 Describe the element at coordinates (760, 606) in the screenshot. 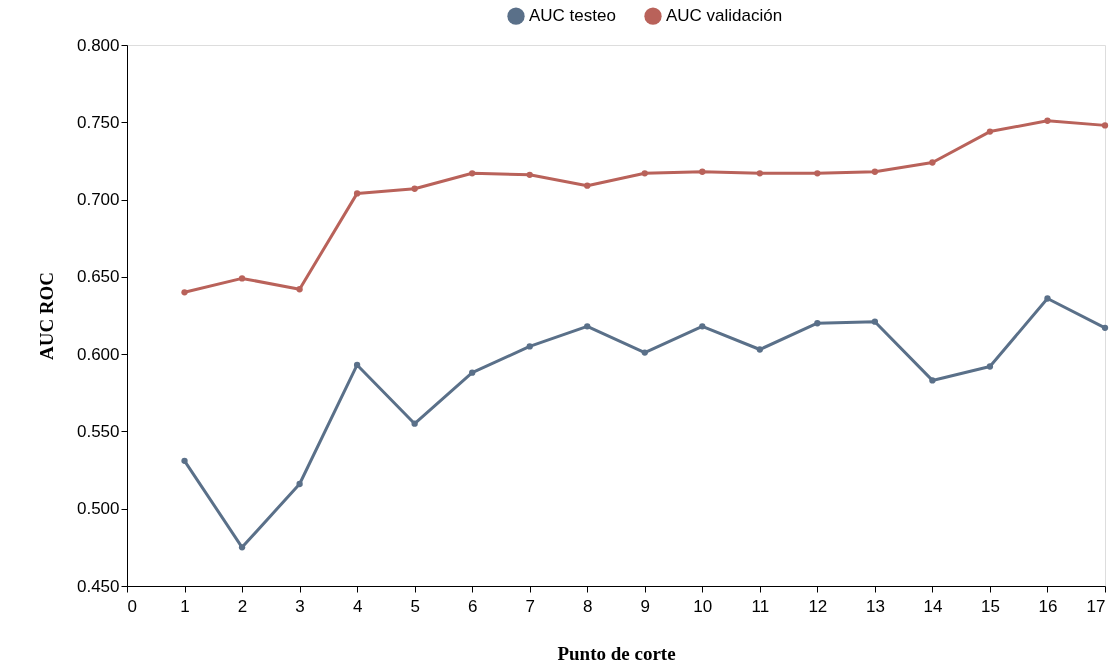

I see `x-tick-label: 11` at that location.